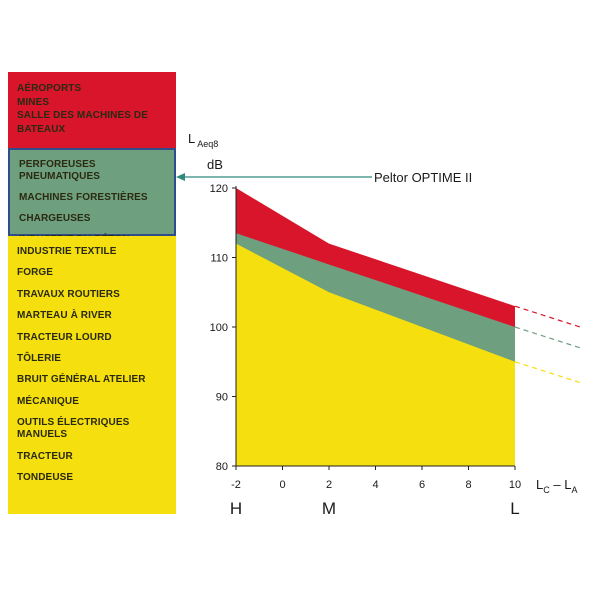 The image size is (600, 600). Describe the element at coordinates (45, 456) in the screenshot. I see `category-item: TRACTEUR` at that location.